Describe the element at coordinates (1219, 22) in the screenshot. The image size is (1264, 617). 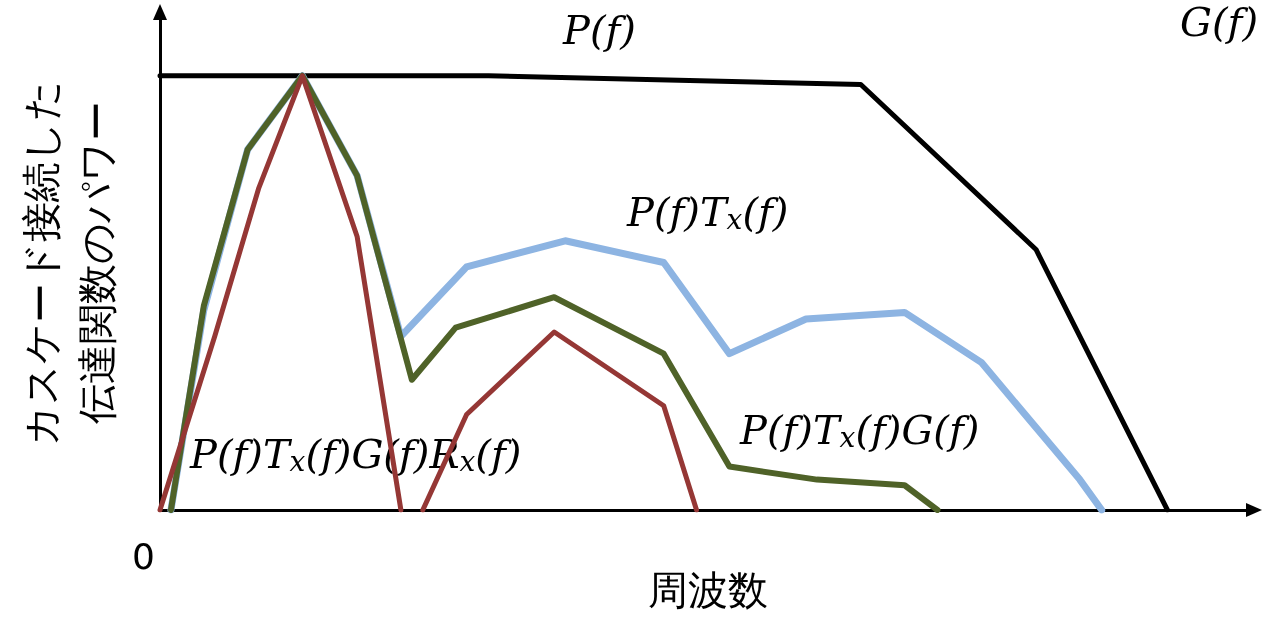
I see `text: G(f)` at that location.